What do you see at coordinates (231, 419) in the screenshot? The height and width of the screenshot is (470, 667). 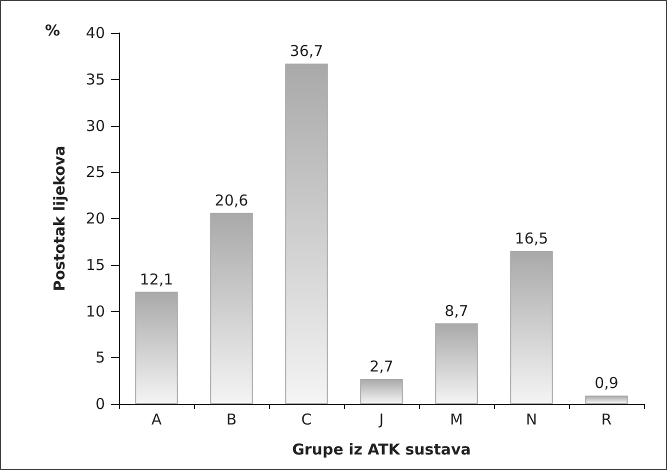 I see `x-tick-label: B` at bounding box center [231, 419].